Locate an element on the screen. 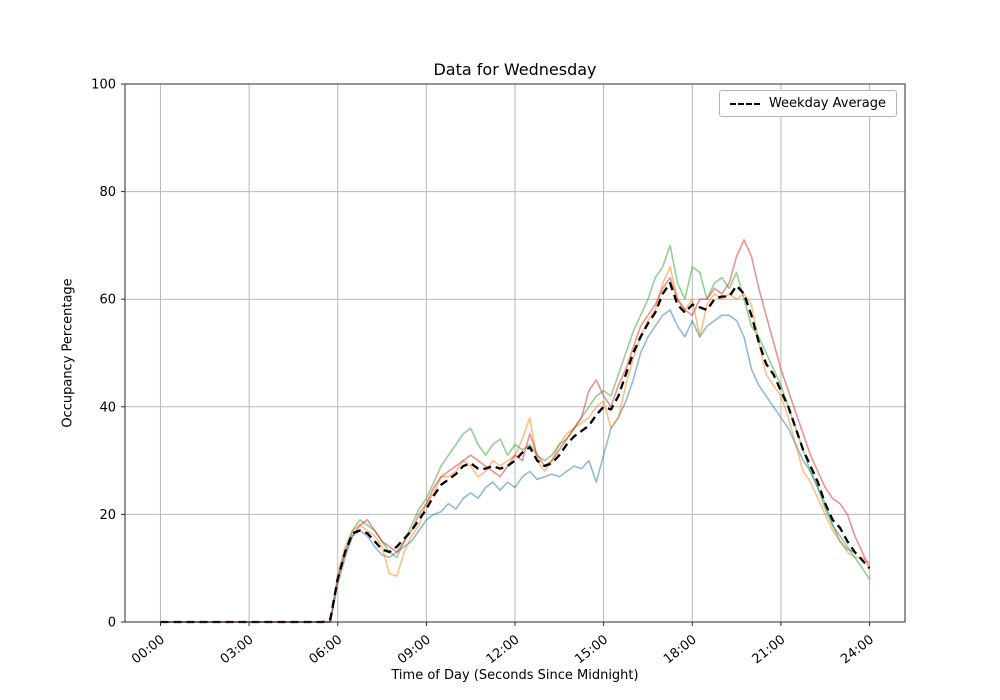 This screenshot has height=700, width=1000. legend-entry-weekday-average: Weekday Average is located at coordinates (827, 103).